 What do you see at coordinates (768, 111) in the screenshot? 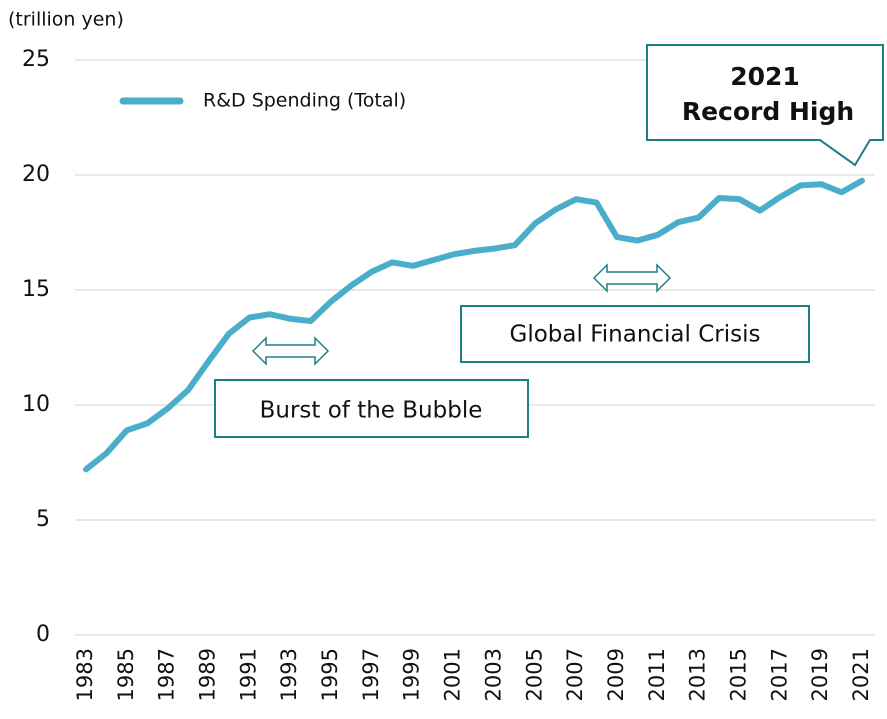
I see `callout-text: Record High` at bounding box center [768, 111].